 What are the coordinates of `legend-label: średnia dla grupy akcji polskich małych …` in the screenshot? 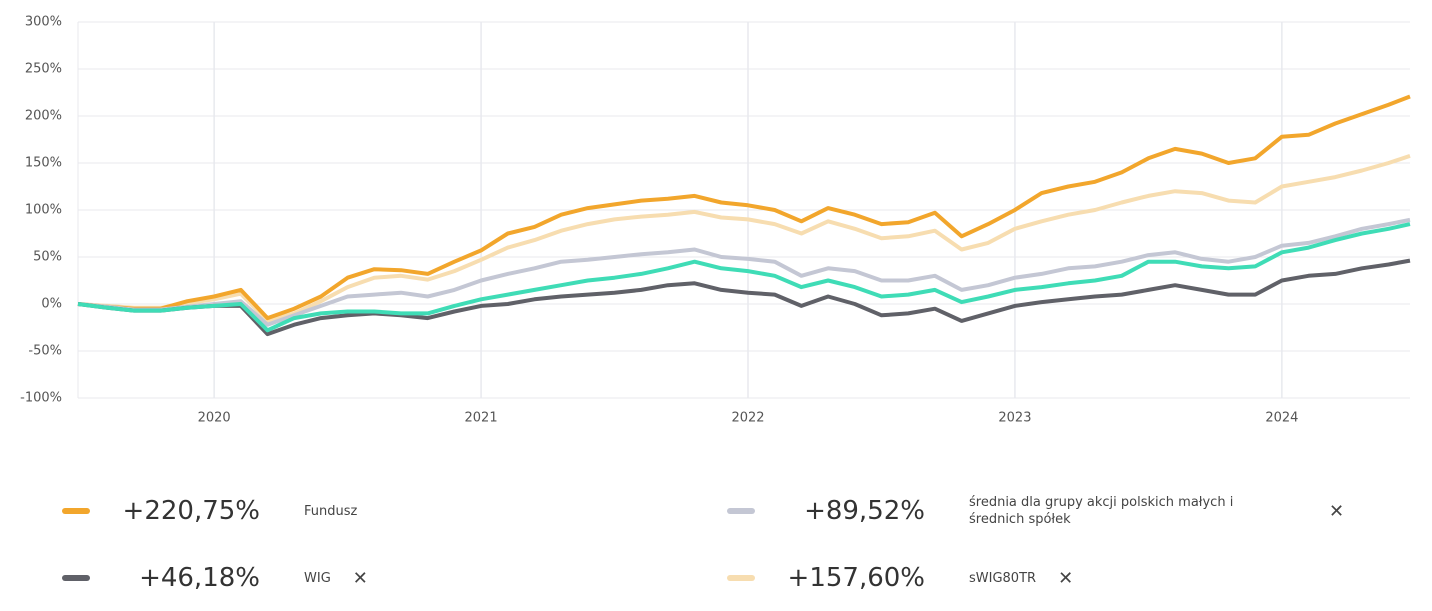 It's located at (1101, 511).